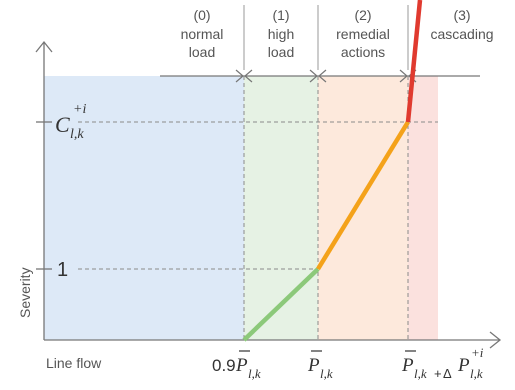 This screenshot has height=390, width=515. I want to click on svg-text: Δ, so click(447, 373).